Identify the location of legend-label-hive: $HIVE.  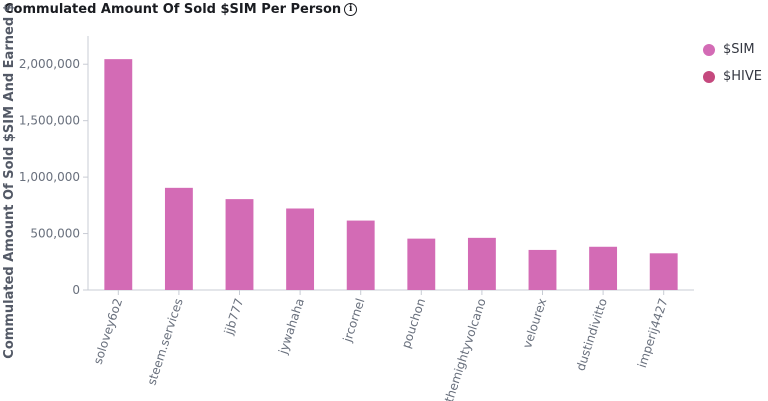
(742, 76).